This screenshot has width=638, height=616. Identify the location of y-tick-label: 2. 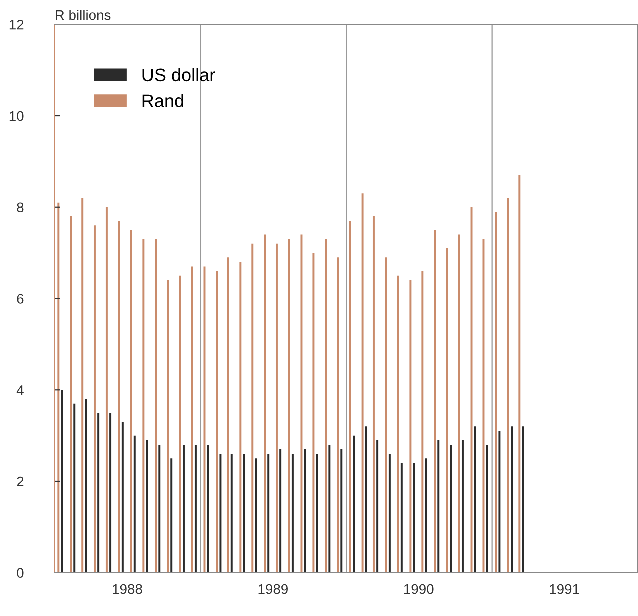
(20, 481).